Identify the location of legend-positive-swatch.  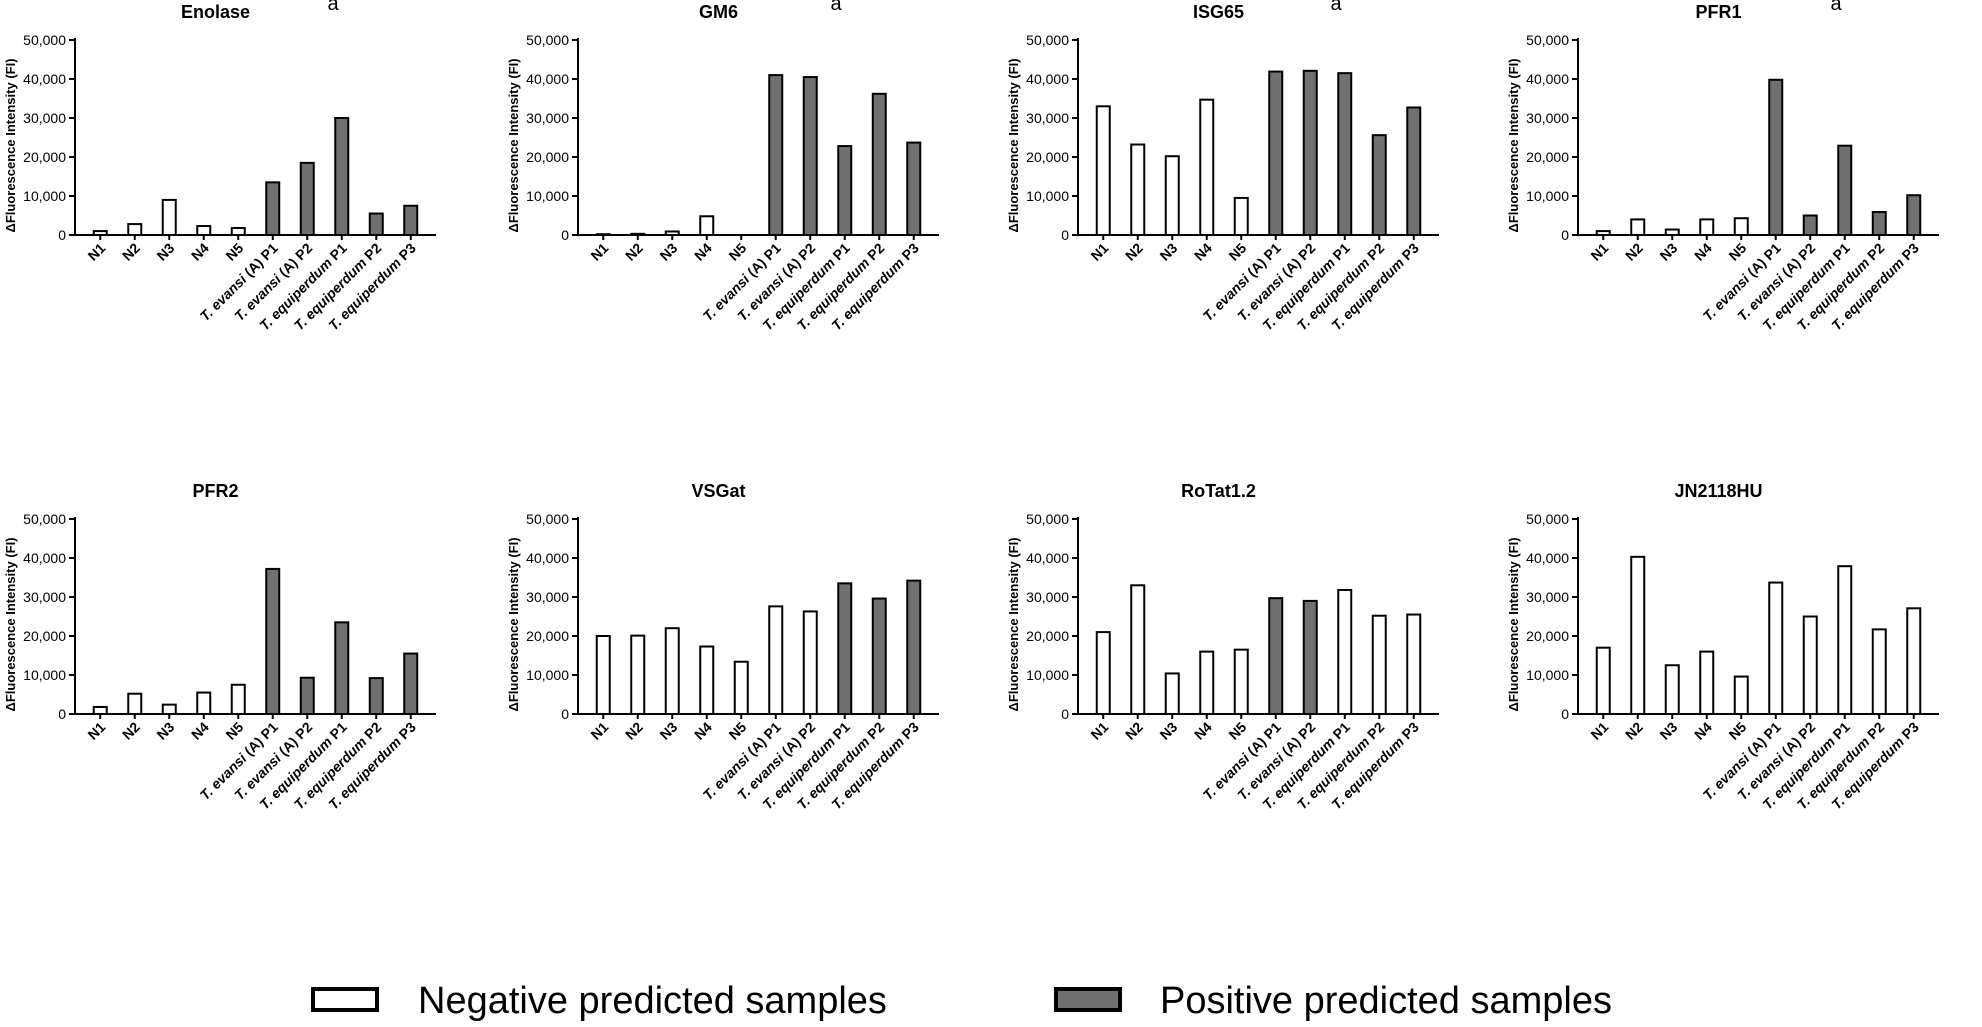
(1088, 999).